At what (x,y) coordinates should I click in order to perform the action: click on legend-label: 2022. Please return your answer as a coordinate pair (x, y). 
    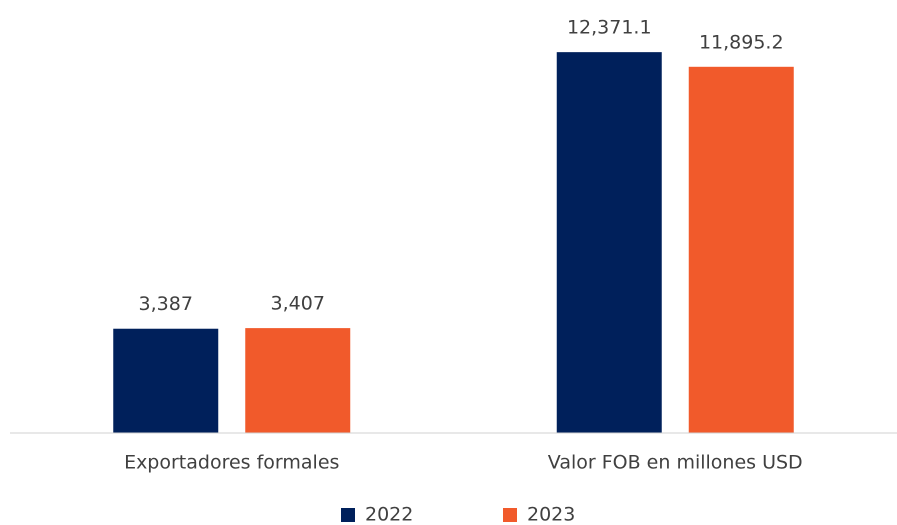
    Looking at the image, I should click on (389, 514).